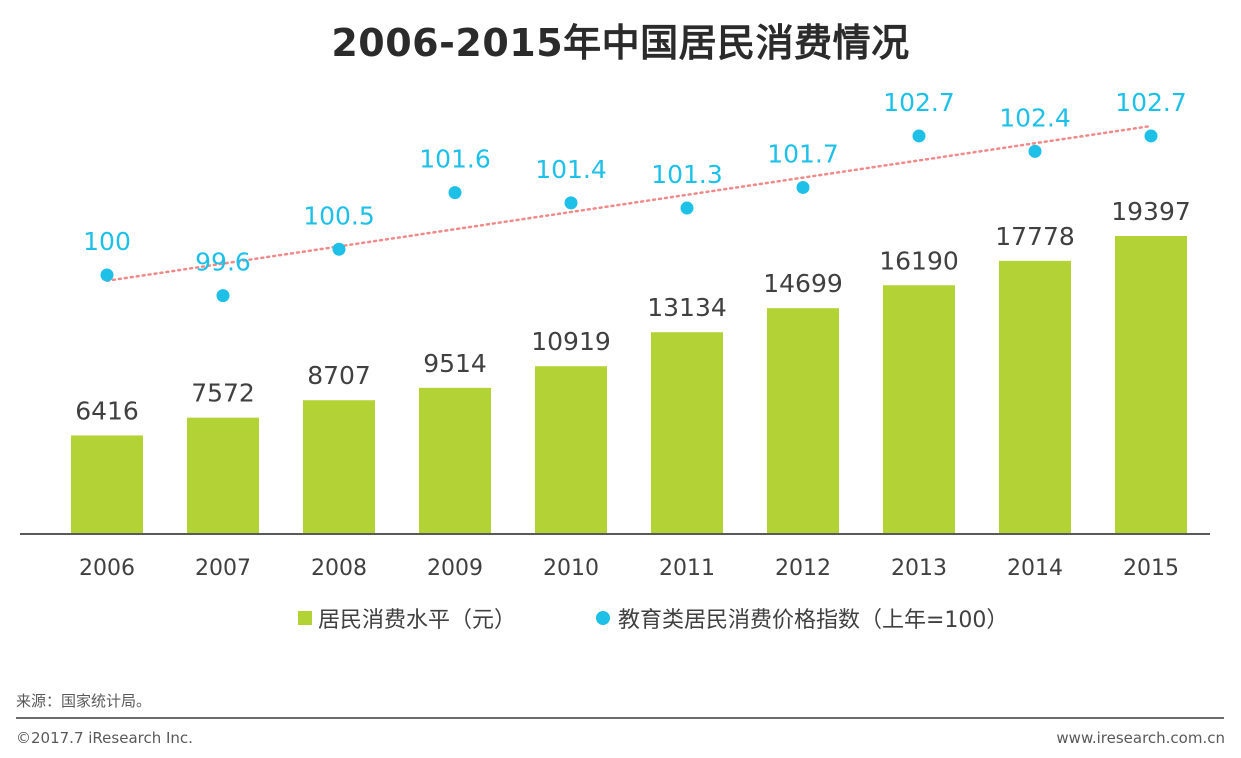  Describe the element at coordinates (1035, 117) in the screenshot. I see `index-value-label: 102.4` at that location.